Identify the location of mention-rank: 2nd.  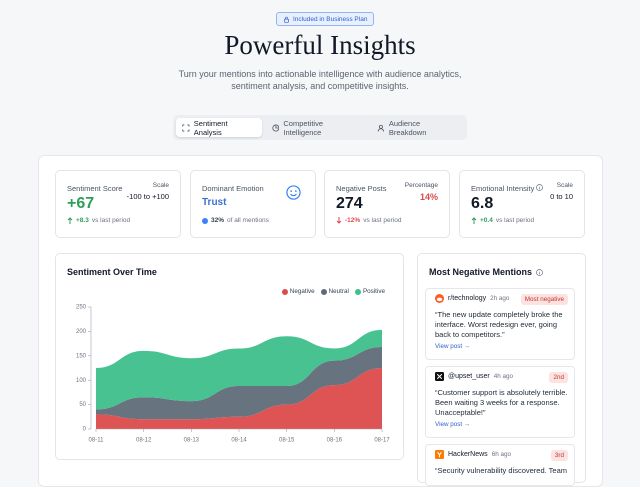
(558, 377).